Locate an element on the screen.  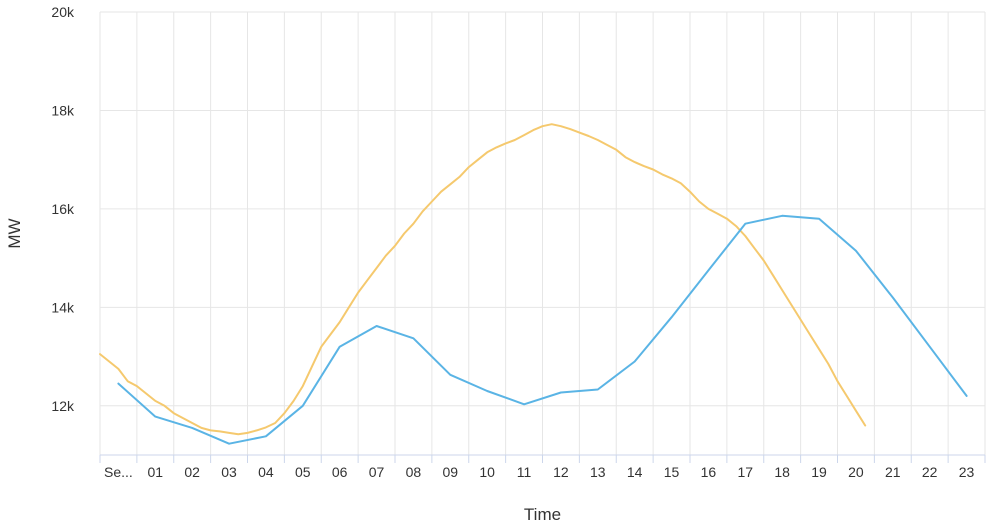
x-tick-label: 03 is located at coordinates (229, 472).